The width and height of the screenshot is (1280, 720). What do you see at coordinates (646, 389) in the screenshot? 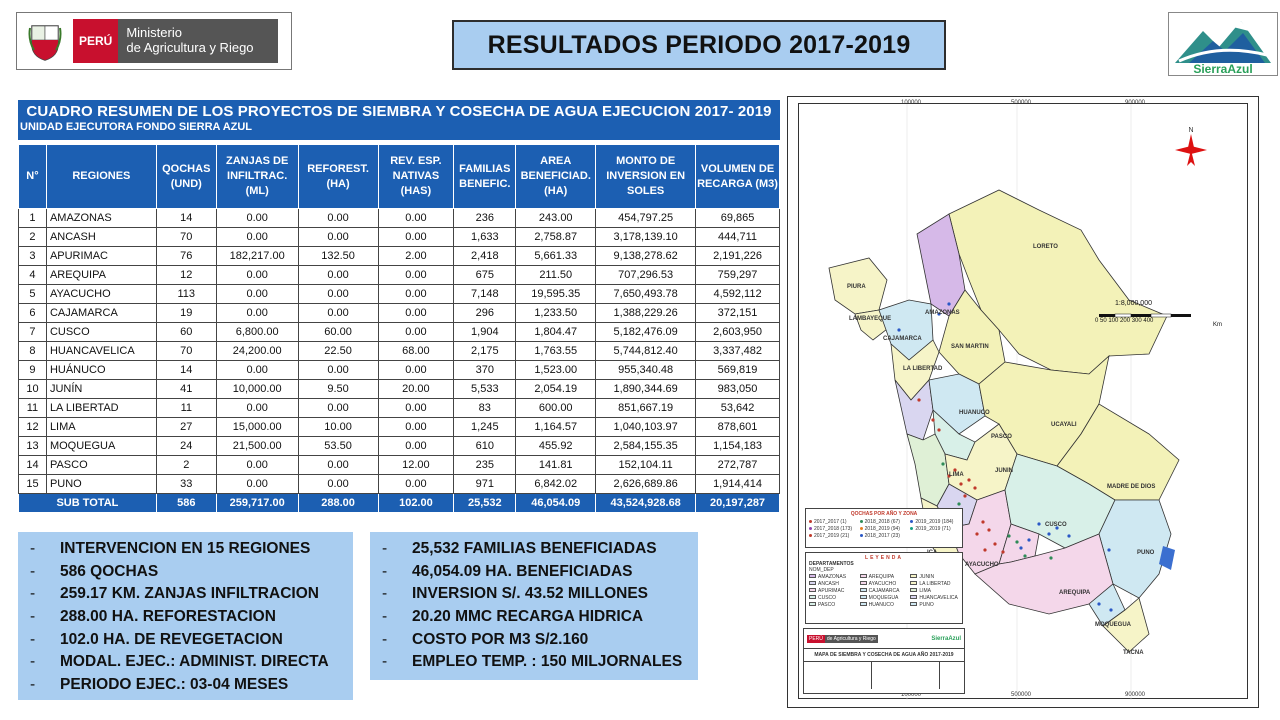
I see `table-cell: 1,890,344.69` at bounding box center [646, 389].